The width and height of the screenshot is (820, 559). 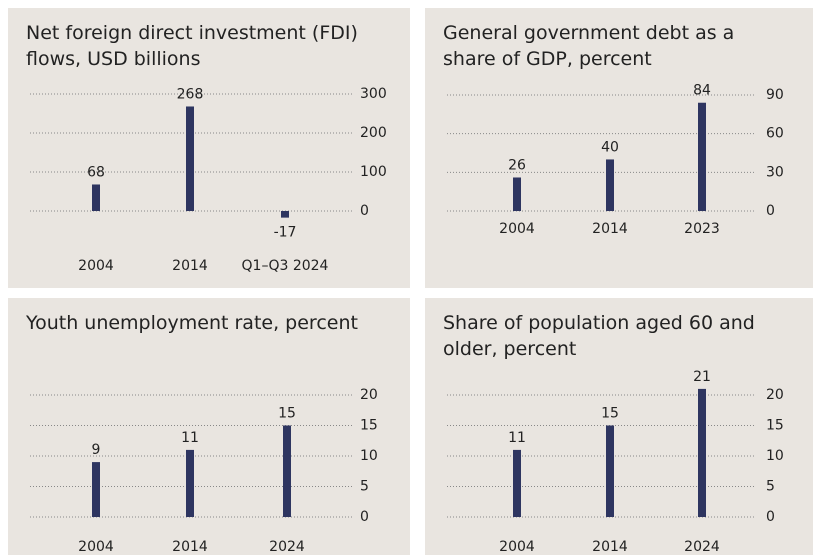 What do you see at coordinates (517, 165) in the screenshot?
I see `data-label: 26` at bounding box center [517, 165].